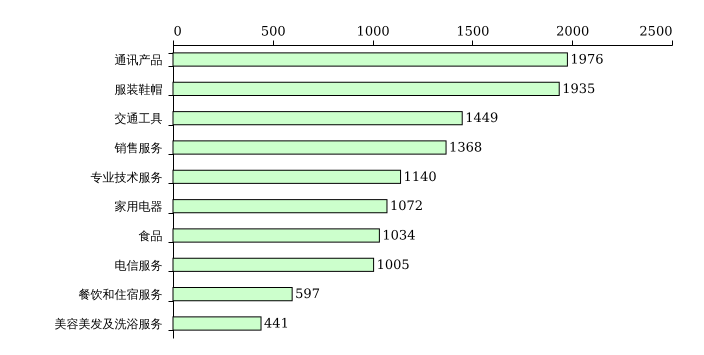 This screenshot has width=704, height=355. Describe the element at coordinates (138, 265) in the screenshot. I see `y-tick-label: 电信服务` at that location.